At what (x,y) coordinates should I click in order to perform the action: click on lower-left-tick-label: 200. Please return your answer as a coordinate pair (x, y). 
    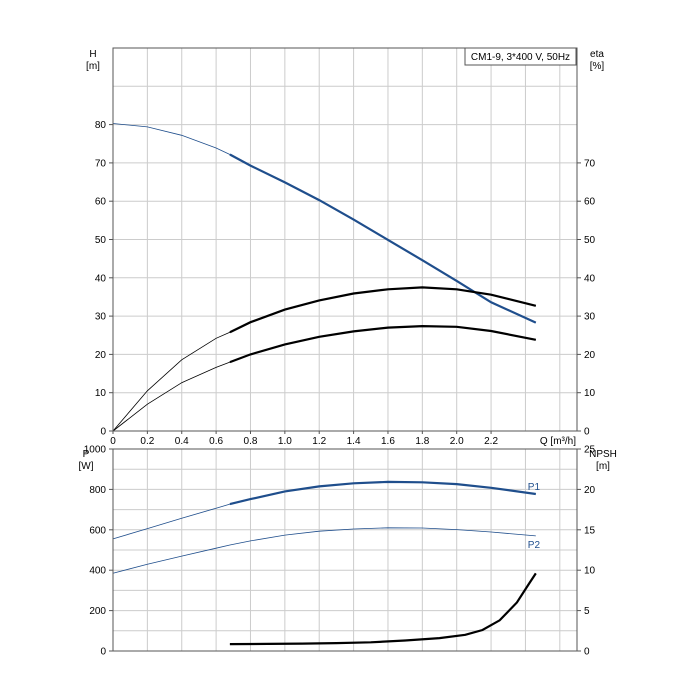
    Looking at the image, I should click on (97, 611).